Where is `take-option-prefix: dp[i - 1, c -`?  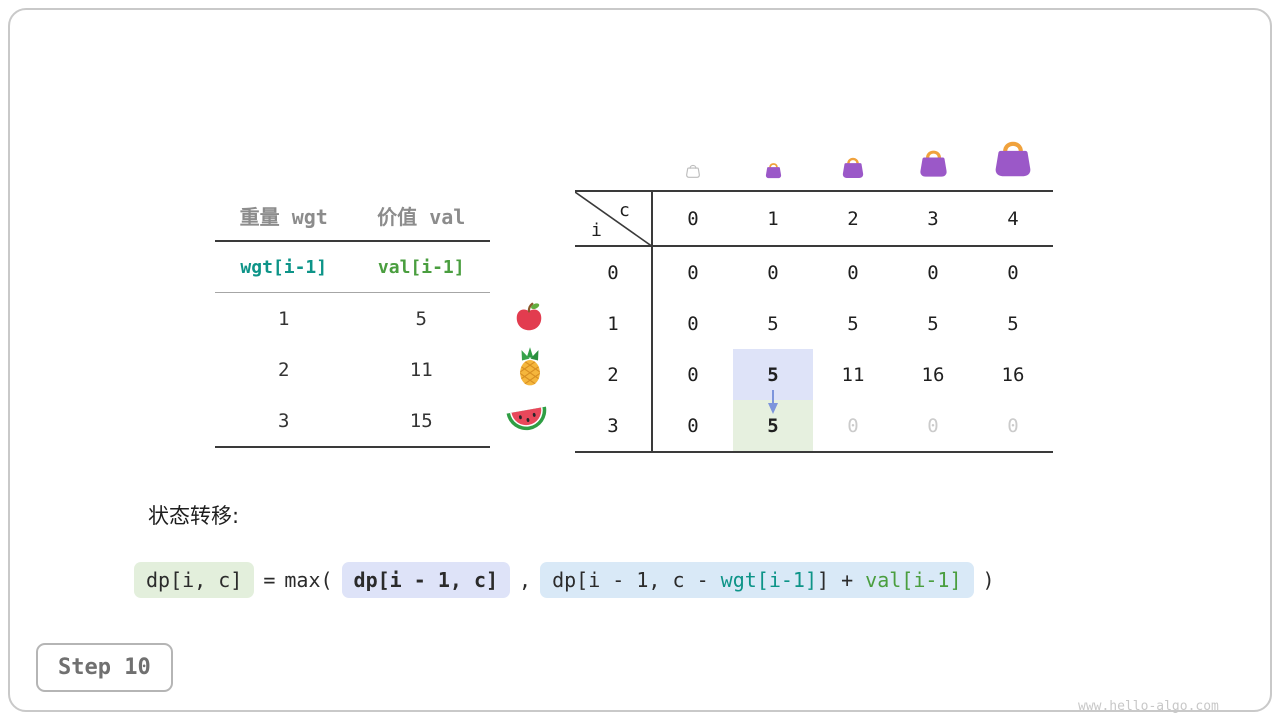
take-option-prefix: dp[i - 1, c - is located at coordinates (636, 580).